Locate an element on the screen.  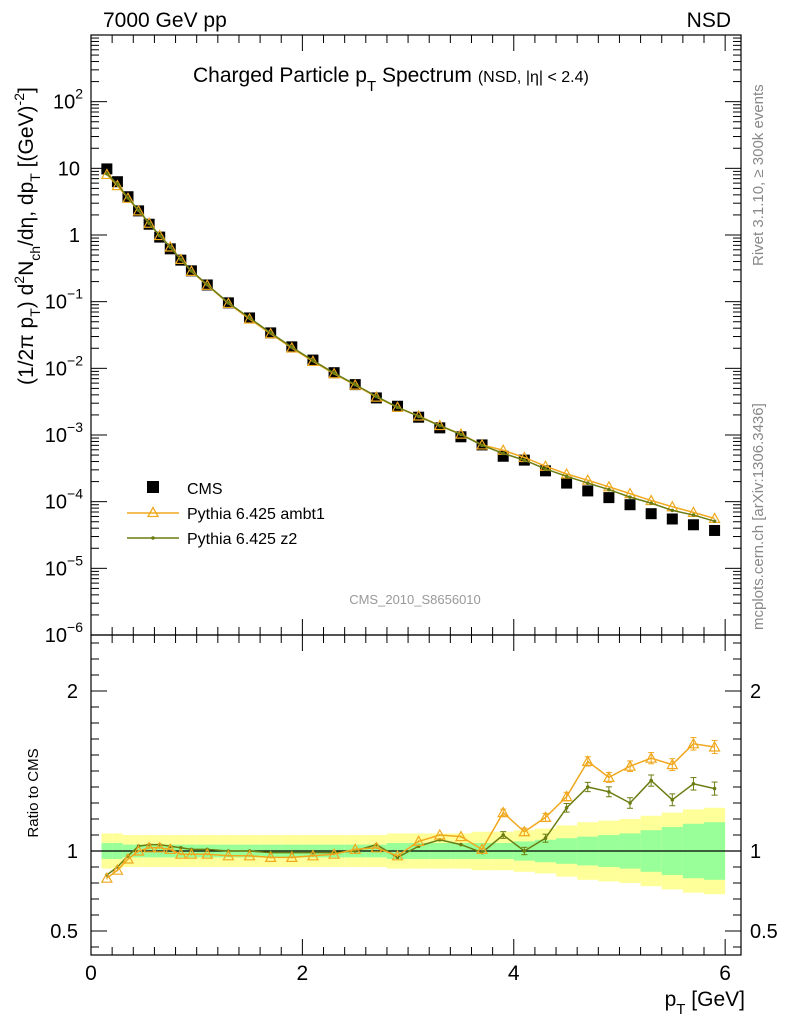
ambt1-ratio-line is located at coordinates (410, 811).